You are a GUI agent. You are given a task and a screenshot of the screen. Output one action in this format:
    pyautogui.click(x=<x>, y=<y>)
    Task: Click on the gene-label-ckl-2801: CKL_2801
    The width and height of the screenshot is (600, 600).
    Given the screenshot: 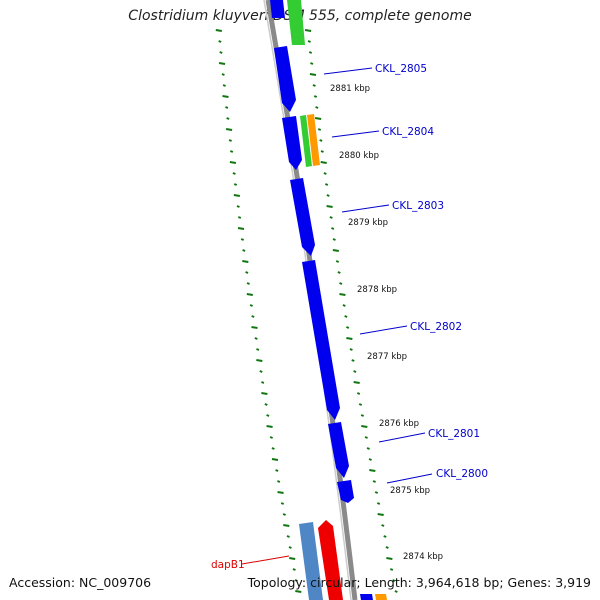 What is the action you would take?
    pyautogui.click(x=454, y=434)
    